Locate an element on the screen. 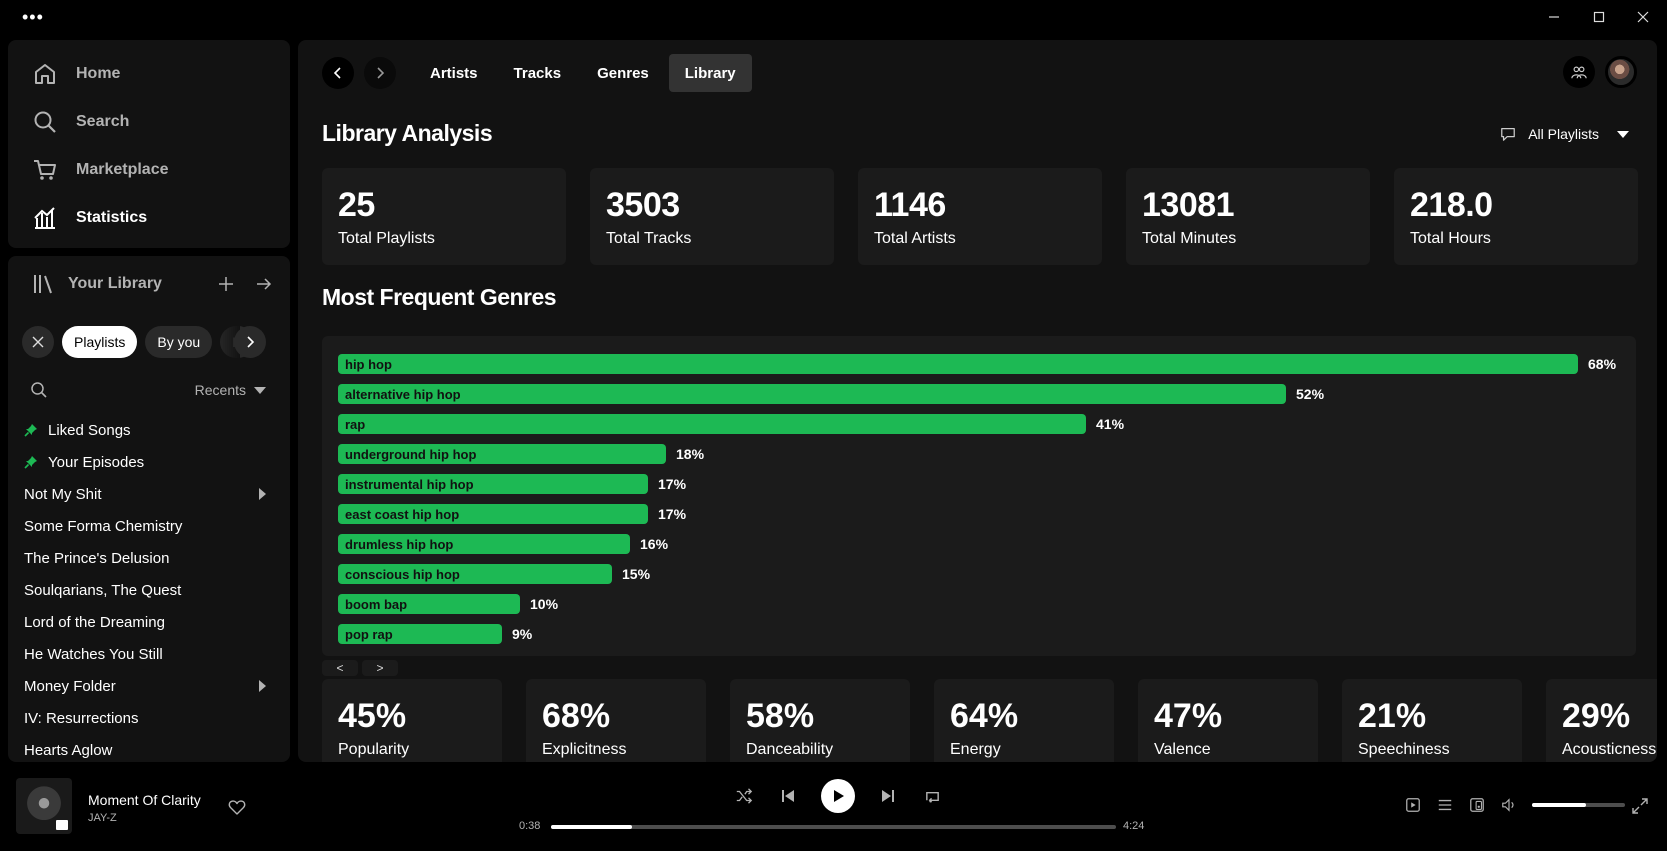 The width and height of the screenshot is (1667, 851). tab-genres: Genres is located at coordinates (623, 73).